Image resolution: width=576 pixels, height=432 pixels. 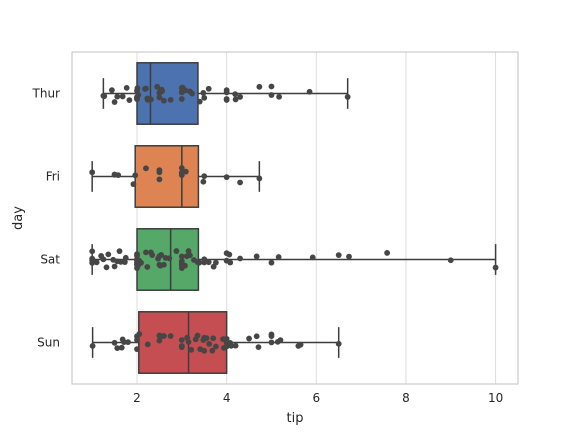 What do you see at coordinates (167, 93) in the screenshot?
I see `box-body-thur` at bounding box center [167, 93].